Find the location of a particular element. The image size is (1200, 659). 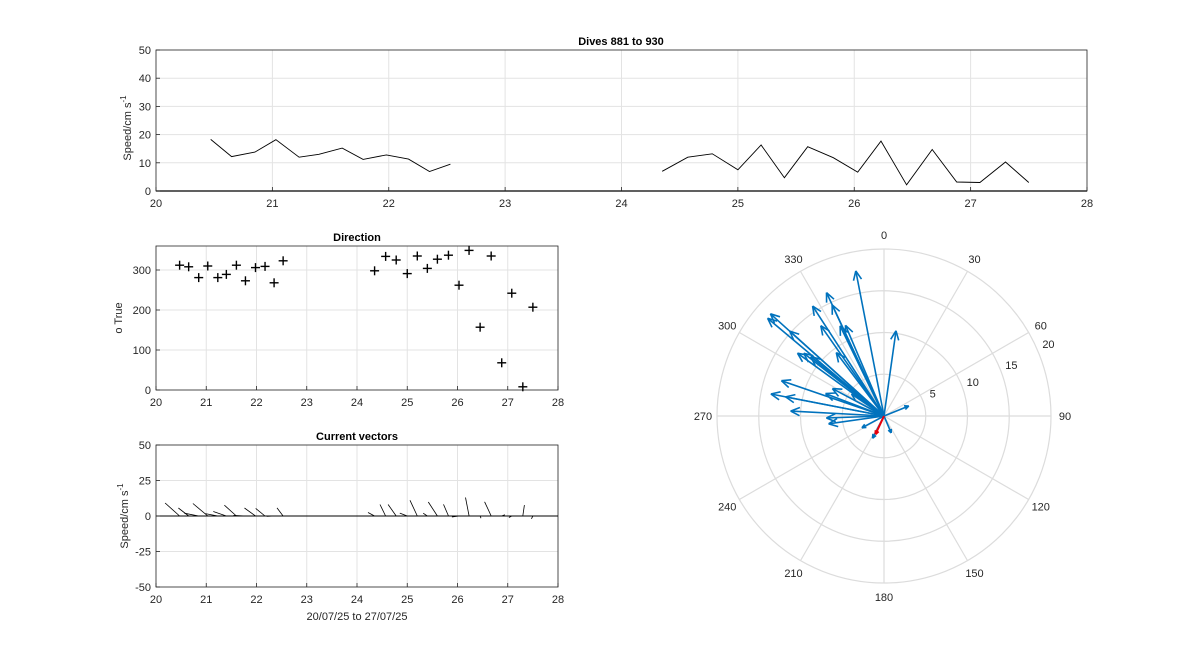

speed-x-tick-label: 26 is located at coordinates (854, 204).